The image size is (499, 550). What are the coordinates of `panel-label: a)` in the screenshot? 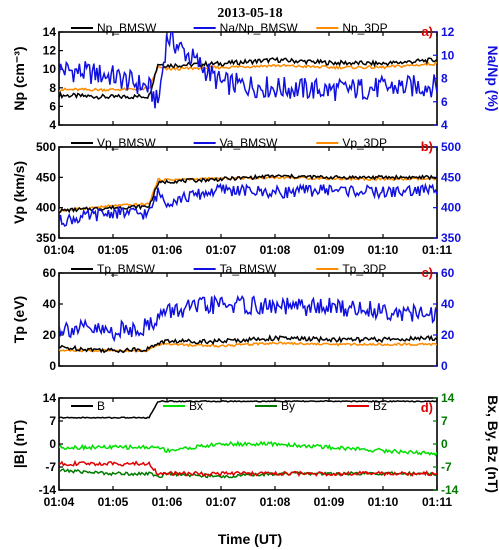 It's located at (427, 31).